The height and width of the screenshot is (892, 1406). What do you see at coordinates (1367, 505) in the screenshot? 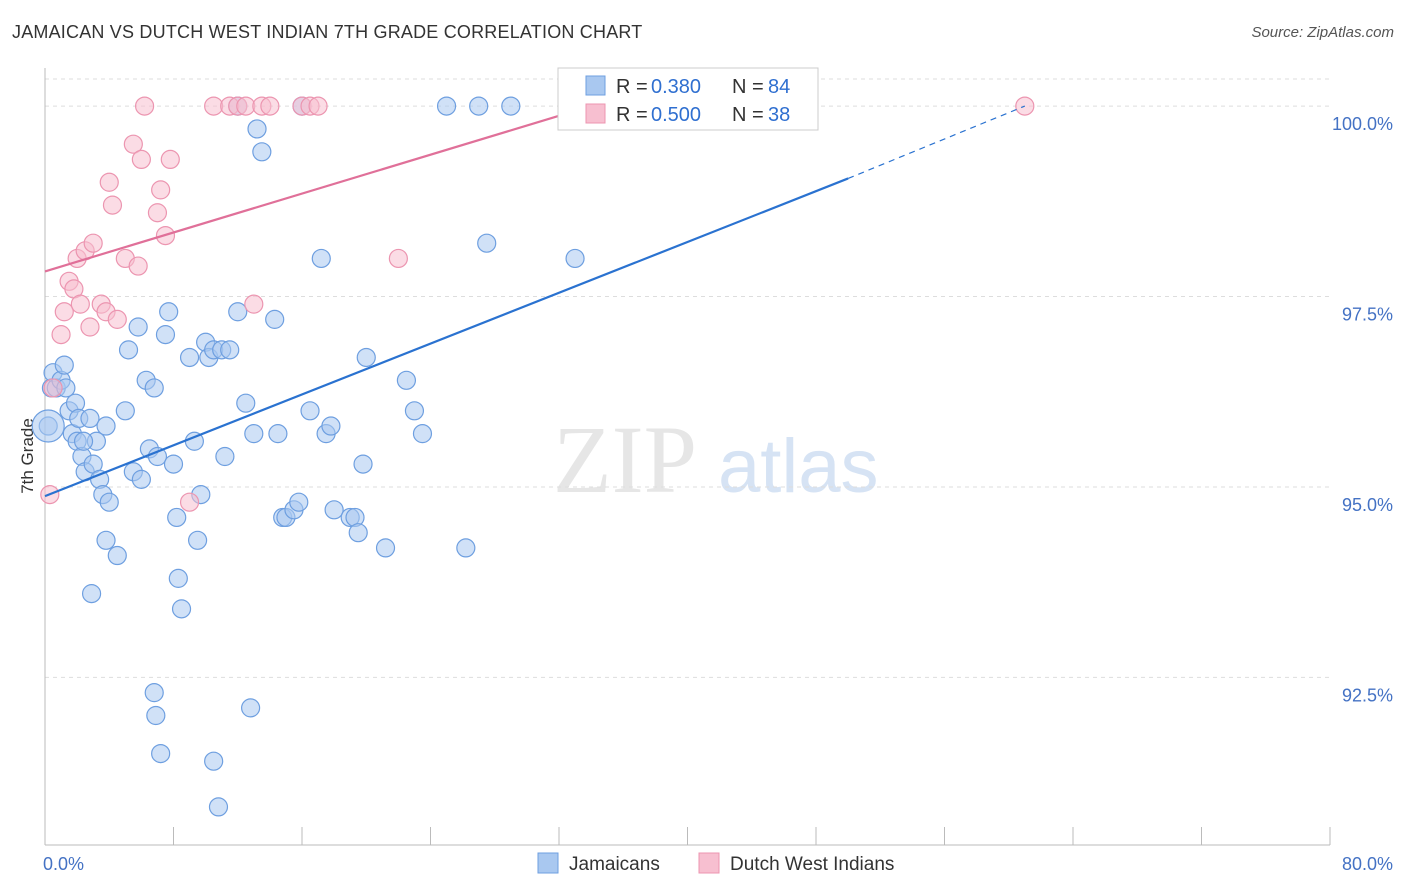
I see `y-tick-label: 95.0%` at bounding box center [1367, 505].